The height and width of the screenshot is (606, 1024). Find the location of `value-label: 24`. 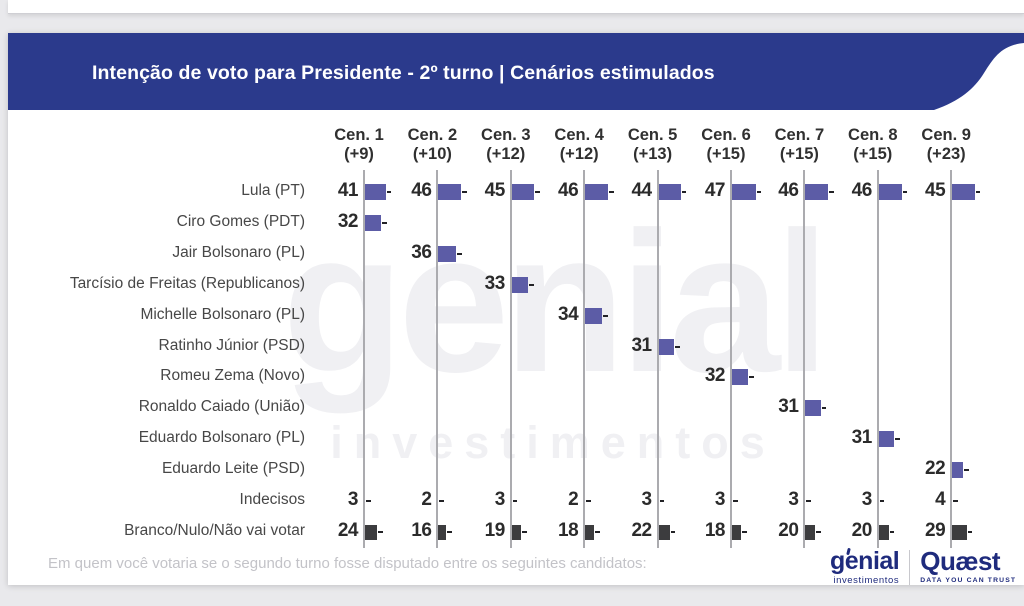

value-label: 24 is located at coordinates (348, 530).